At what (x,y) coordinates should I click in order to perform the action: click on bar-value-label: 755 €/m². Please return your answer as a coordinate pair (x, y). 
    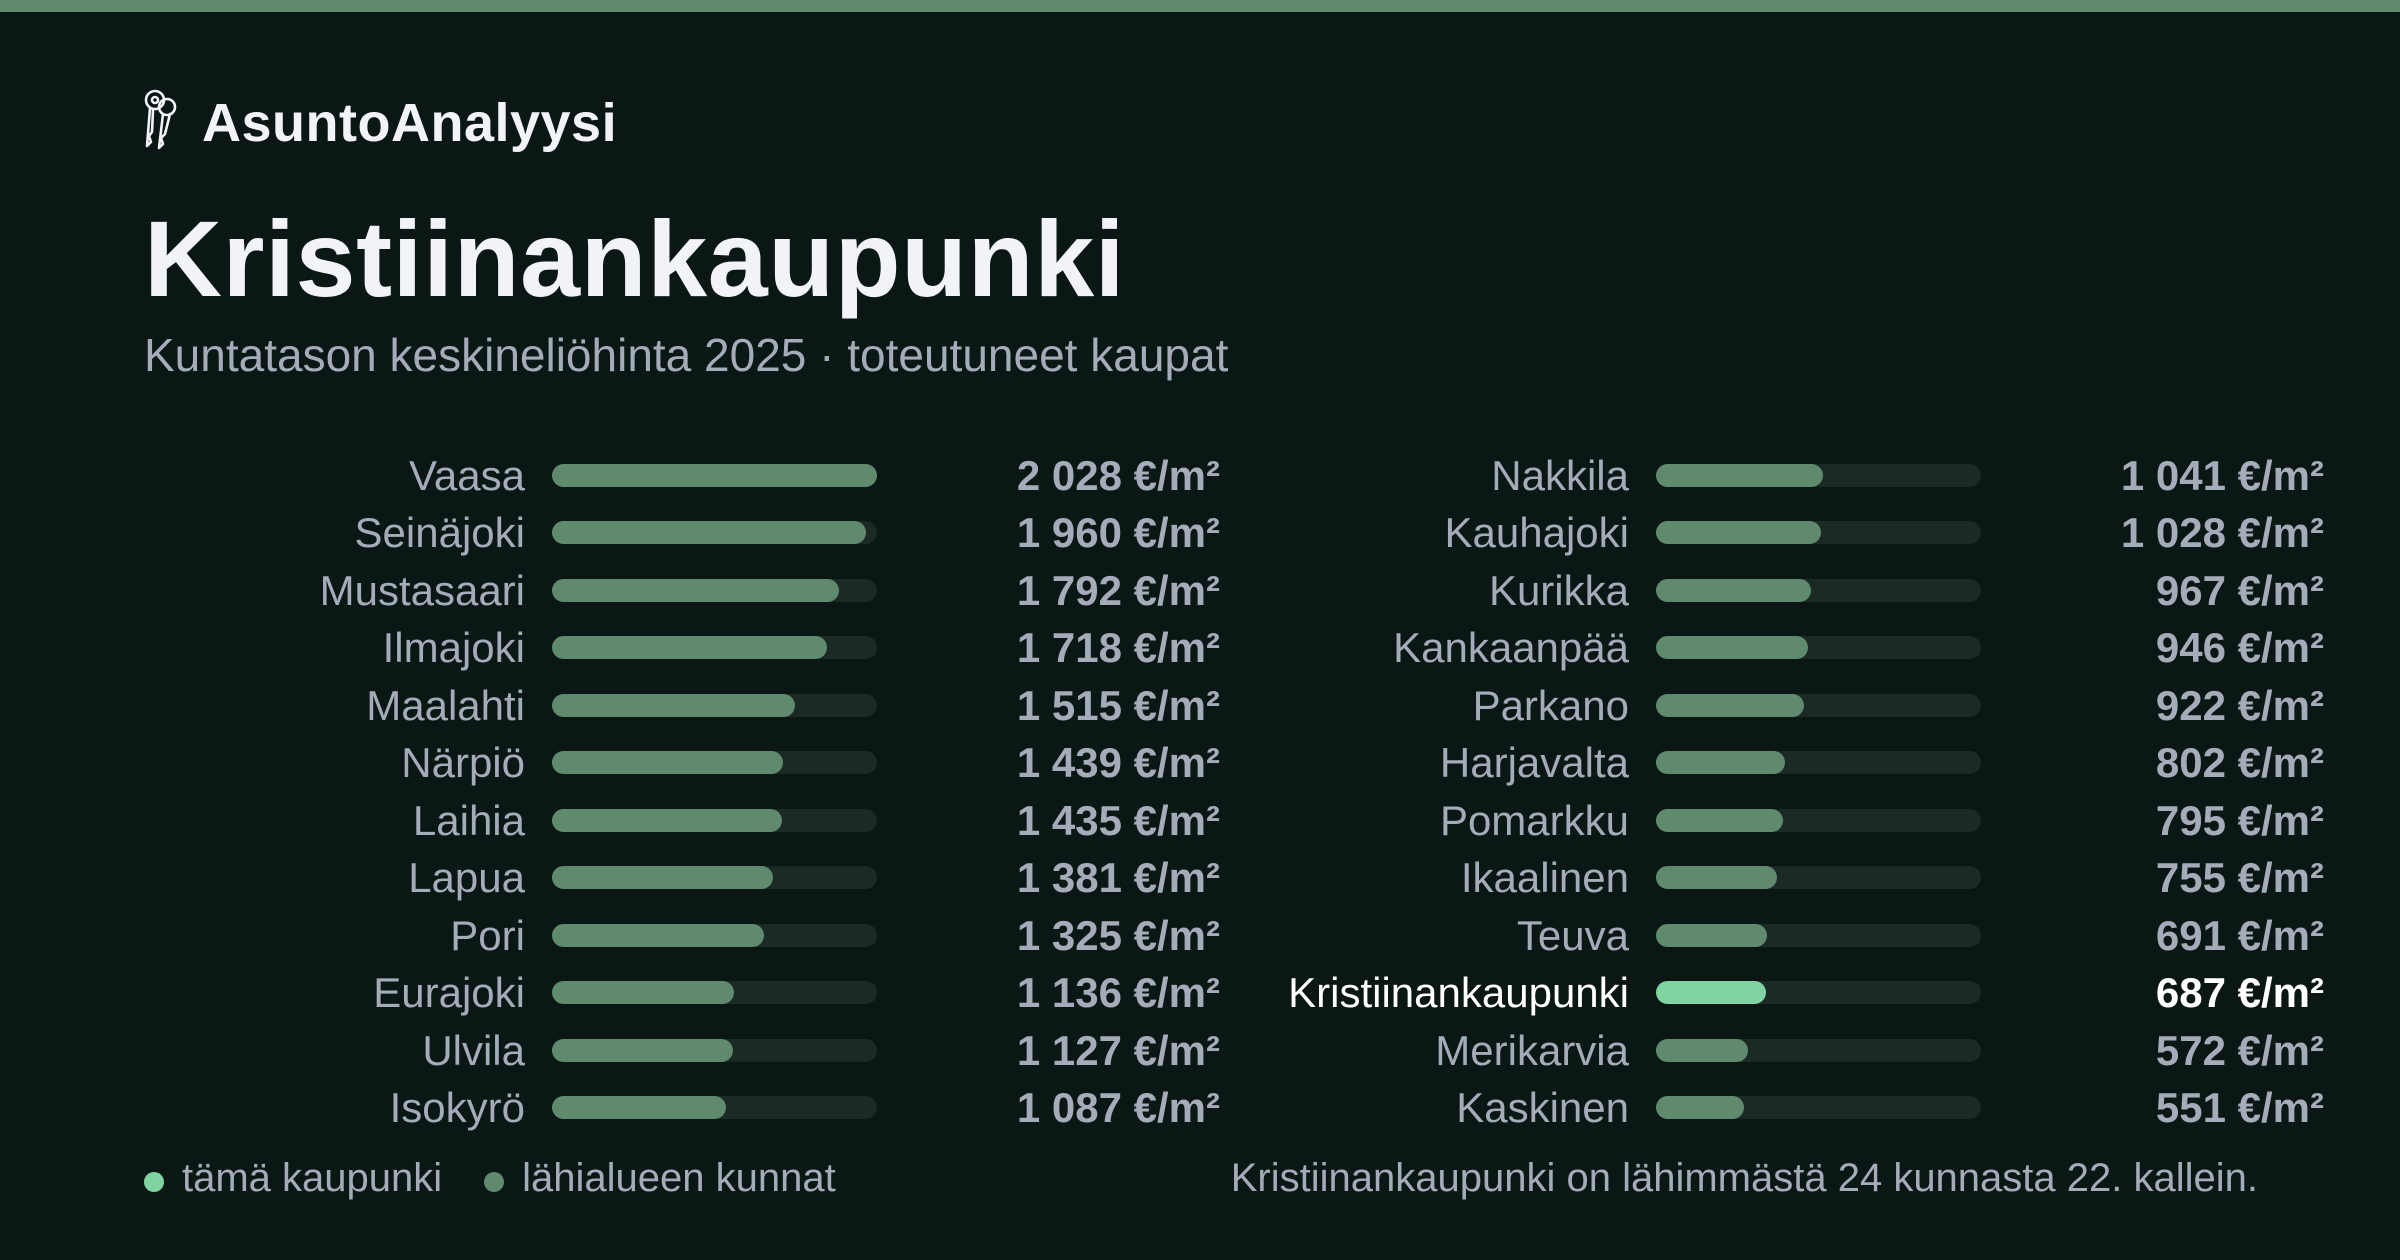
    Looking at the image, I should click on (2239, 878).